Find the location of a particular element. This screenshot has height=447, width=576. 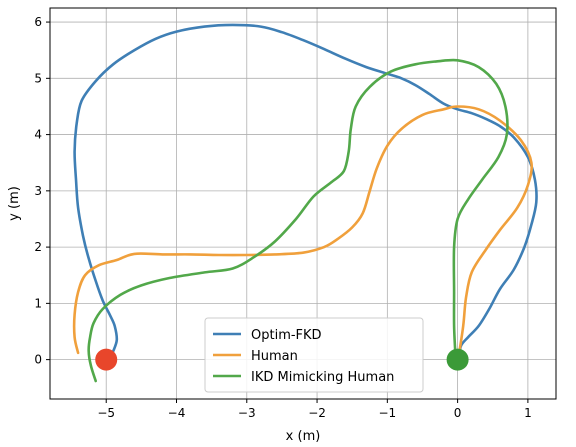

x-tick-label: −2 is located at coordinates (317, 413).